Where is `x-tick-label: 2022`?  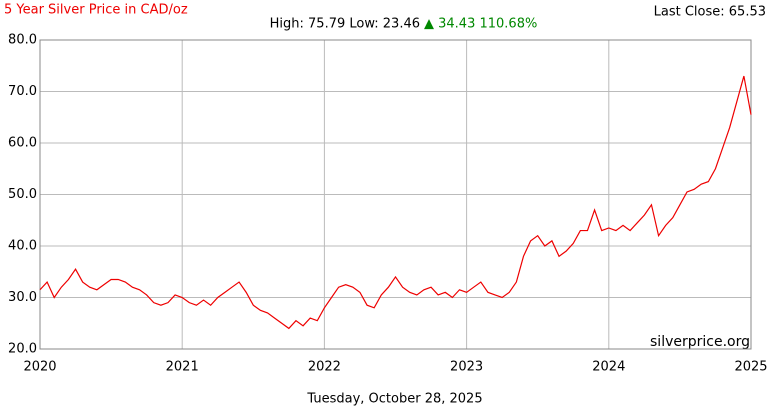 x-tick-label: 2022 is located at coordinates (324, 367).